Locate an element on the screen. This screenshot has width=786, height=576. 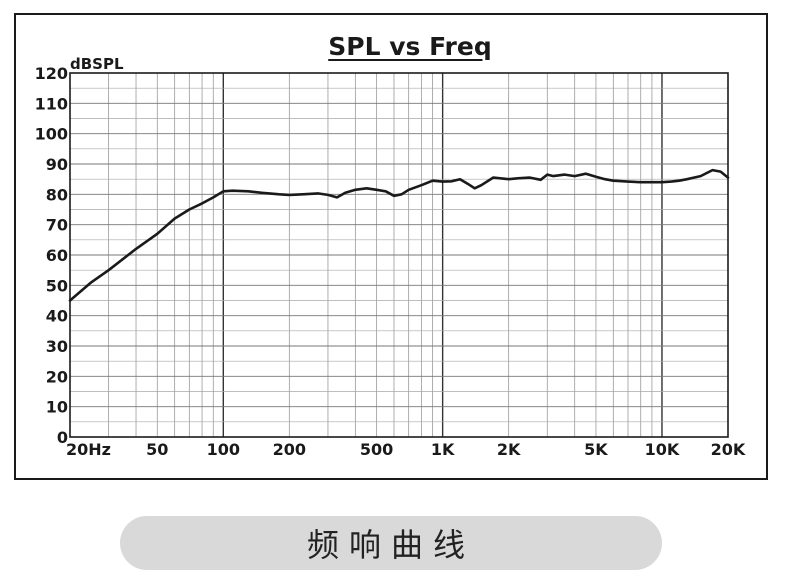
caption-pill: 频响曲线 is located at coordinates (391, 543).